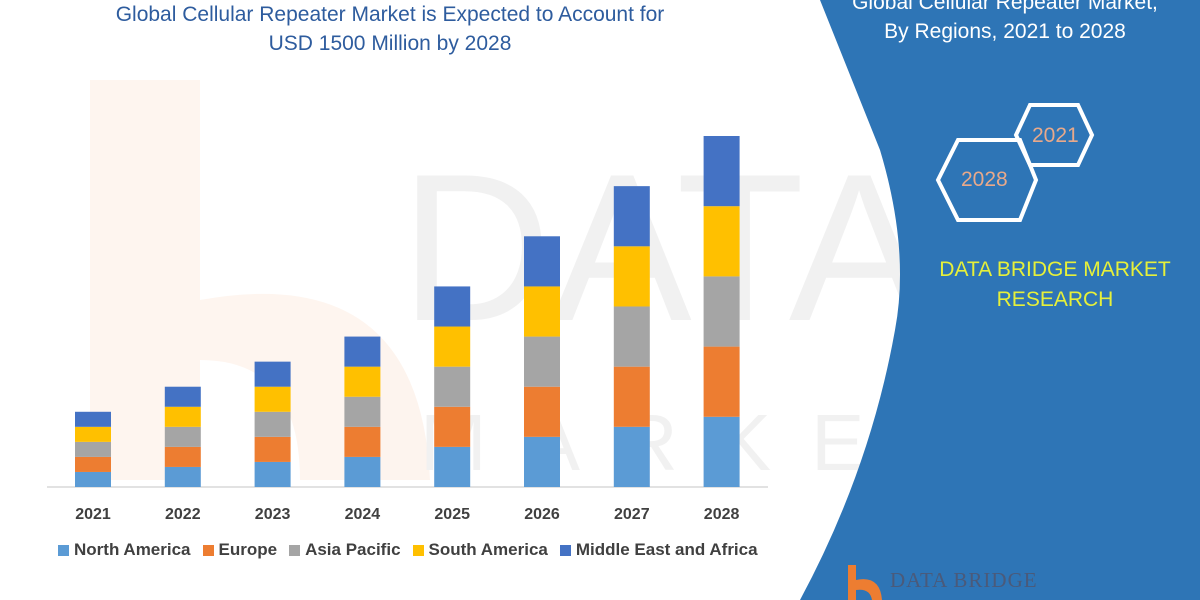  I want to click on bar-segment-2021-middle-east-and-africa, so click(93, 419).